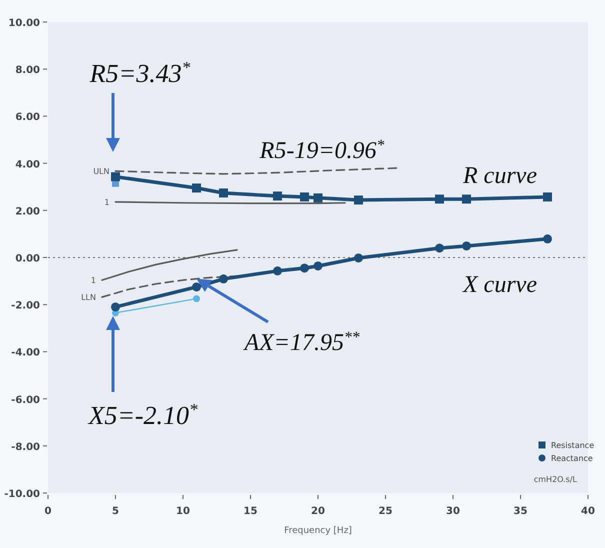 The height and width of the screenshot is (548, 605). What do you see at coordinates (301, 342) in the screenshot?
I see `annotation: AX=17.95$^{**}$` at bounding box center [301, 342].